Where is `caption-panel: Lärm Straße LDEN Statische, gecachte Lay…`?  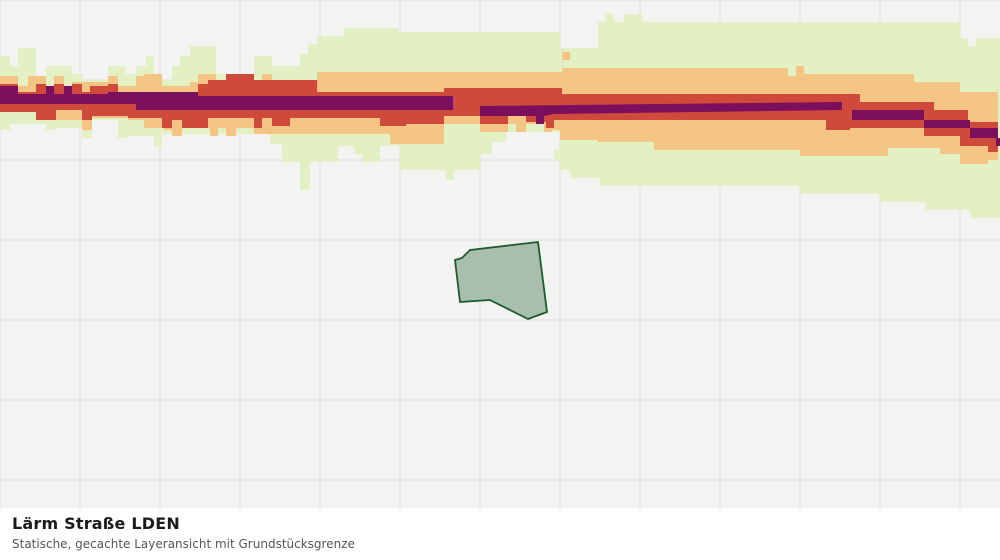 caption-panel: Lärm Straße LDEN Statische, gecachte Lay… is located at coordinates (500, 534).